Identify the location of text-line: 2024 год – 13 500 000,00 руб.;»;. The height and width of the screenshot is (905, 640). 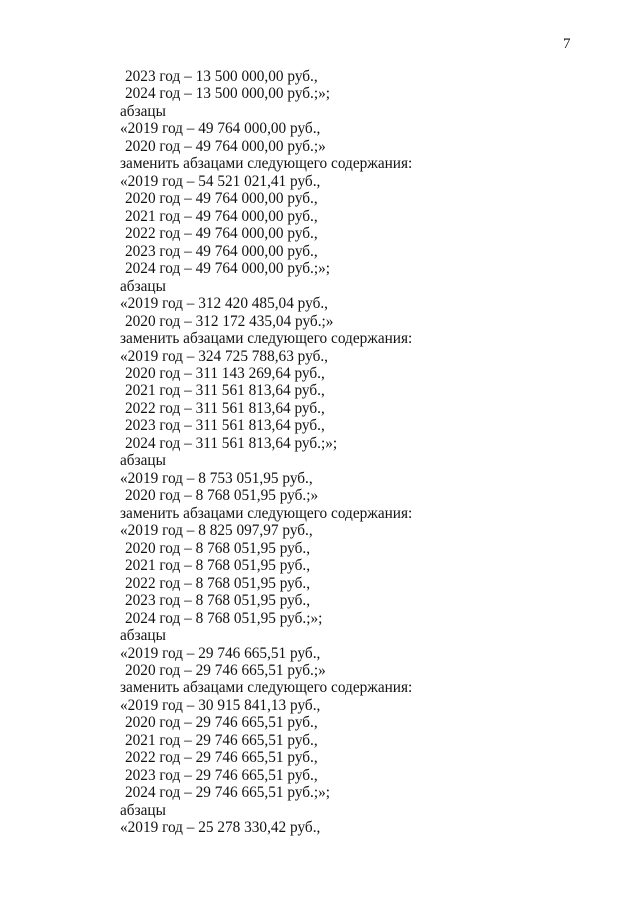
(228, 94).